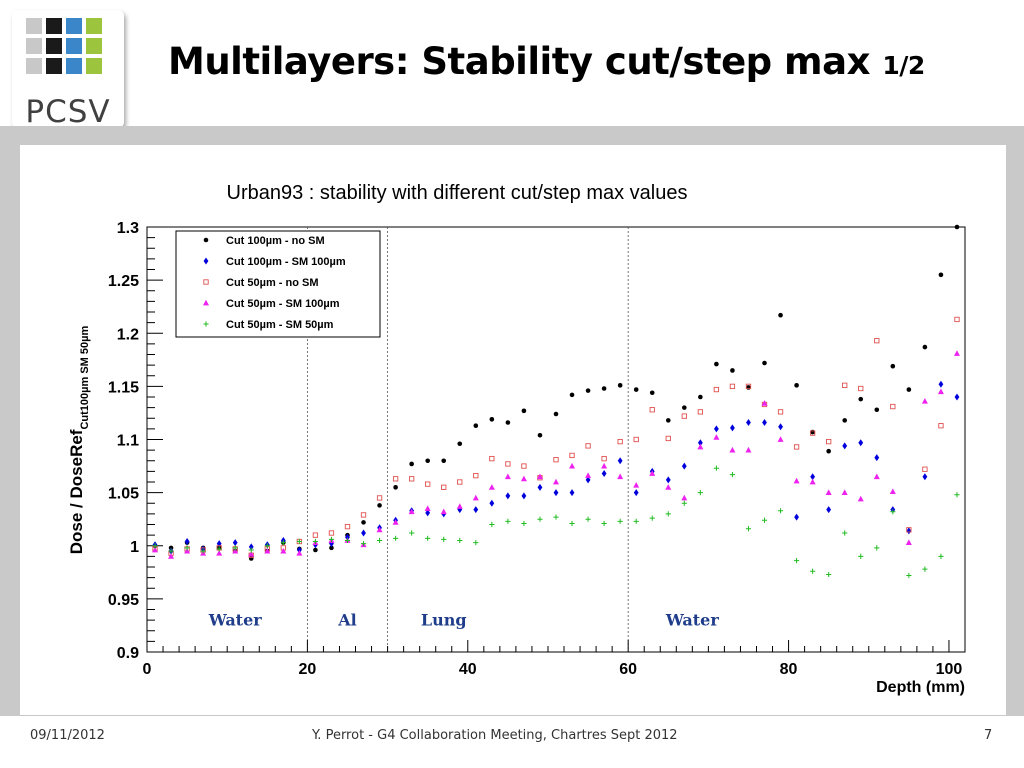 This screenshot has height=768, width=1024. What do you see at coordinates (128, 228) in the screenshot?
I see `y-tick-label: 1.3` at bounding box center [128, 228].